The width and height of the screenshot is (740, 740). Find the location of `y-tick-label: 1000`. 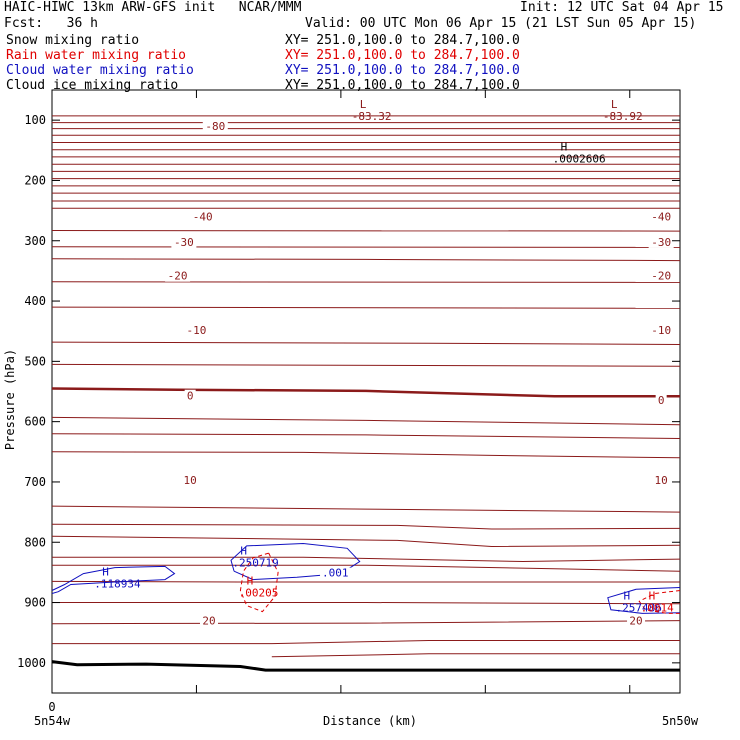

y-tick-label: 1000 is located at coordinates (31, 663).